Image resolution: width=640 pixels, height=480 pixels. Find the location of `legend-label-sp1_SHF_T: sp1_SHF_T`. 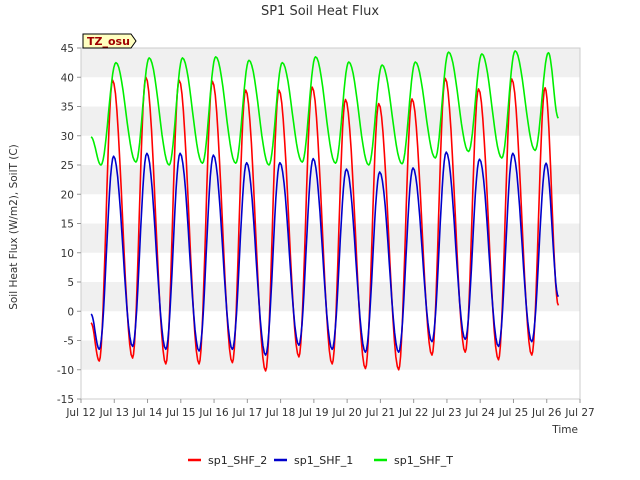

legend-label-sp1_SHF_T: sp1_SHF_T is located at coordinates (423, 460).